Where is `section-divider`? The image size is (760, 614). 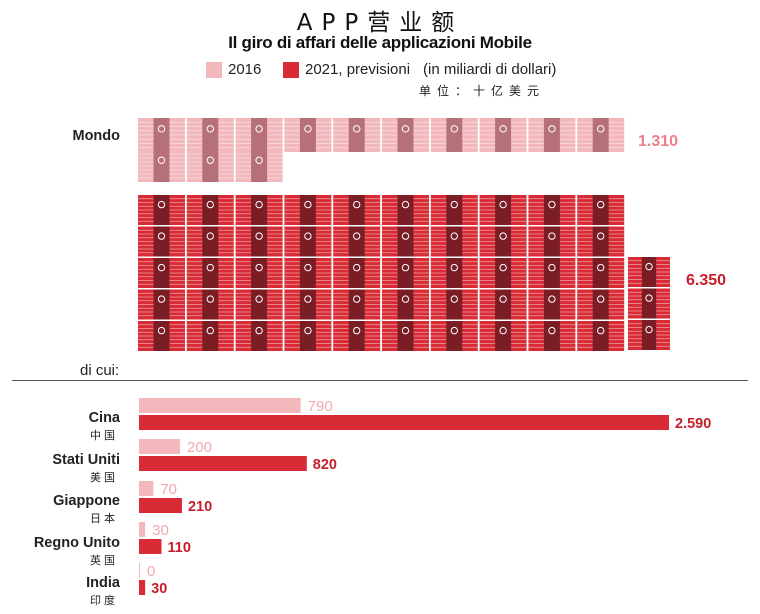
section-divider is located at coordinates (380, 380).